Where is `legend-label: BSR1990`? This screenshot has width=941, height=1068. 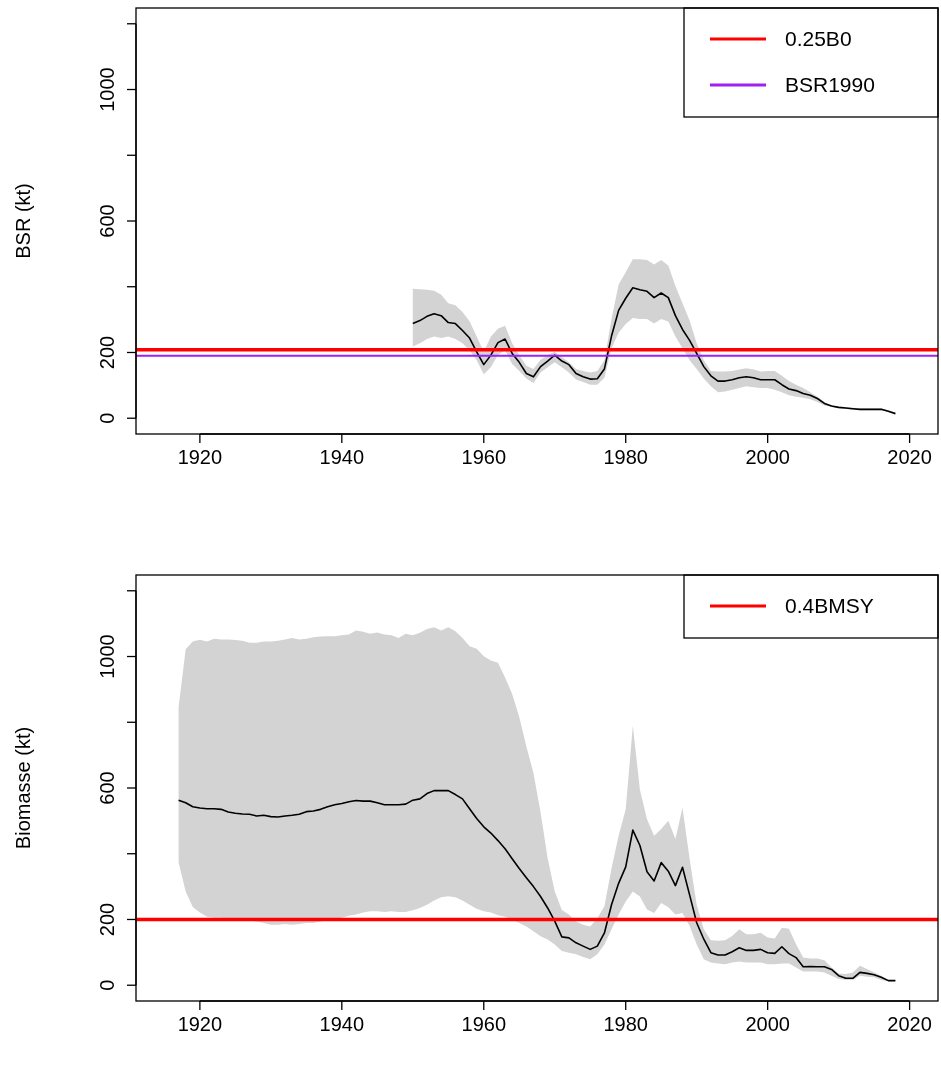
legend-label: BSR1990 is located at coordinates (830, 85).